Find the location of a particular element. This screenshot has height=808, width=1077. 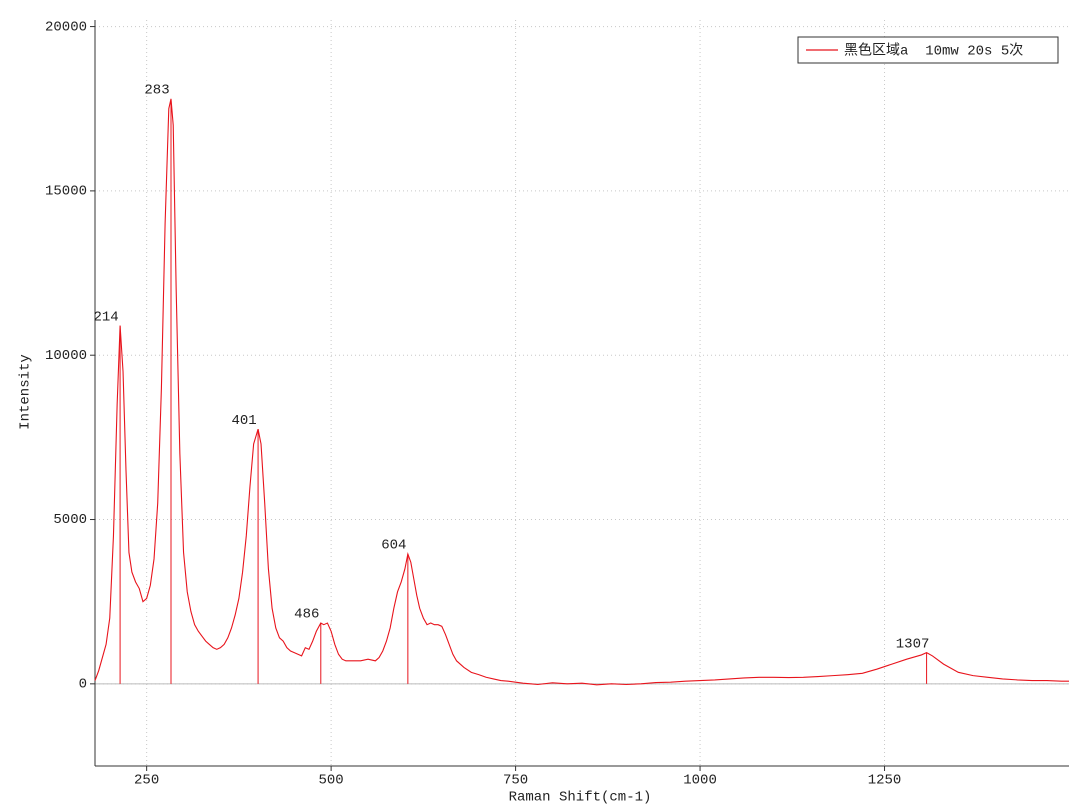

x-tick-label: 1000 is located at coordinates (700, 781).